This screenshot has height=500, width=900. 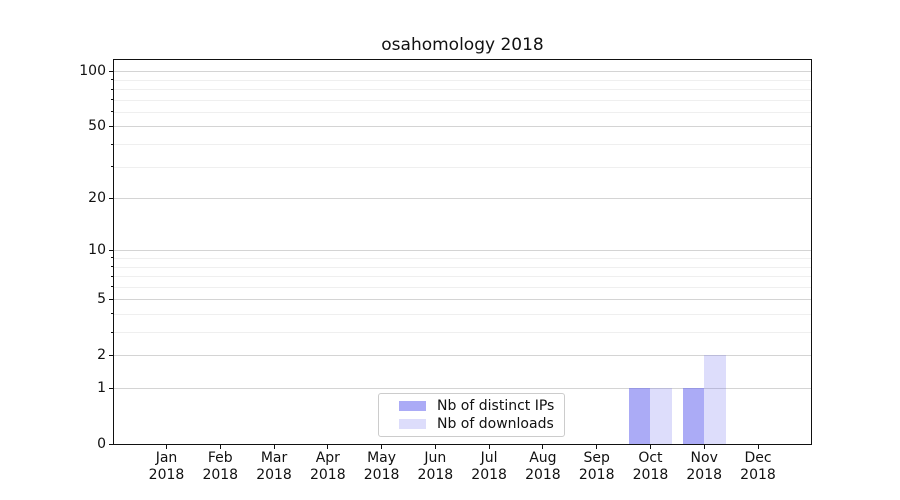 I want to click on legend-item-downloads: Nb of downloads, so click(x=476, y=424).